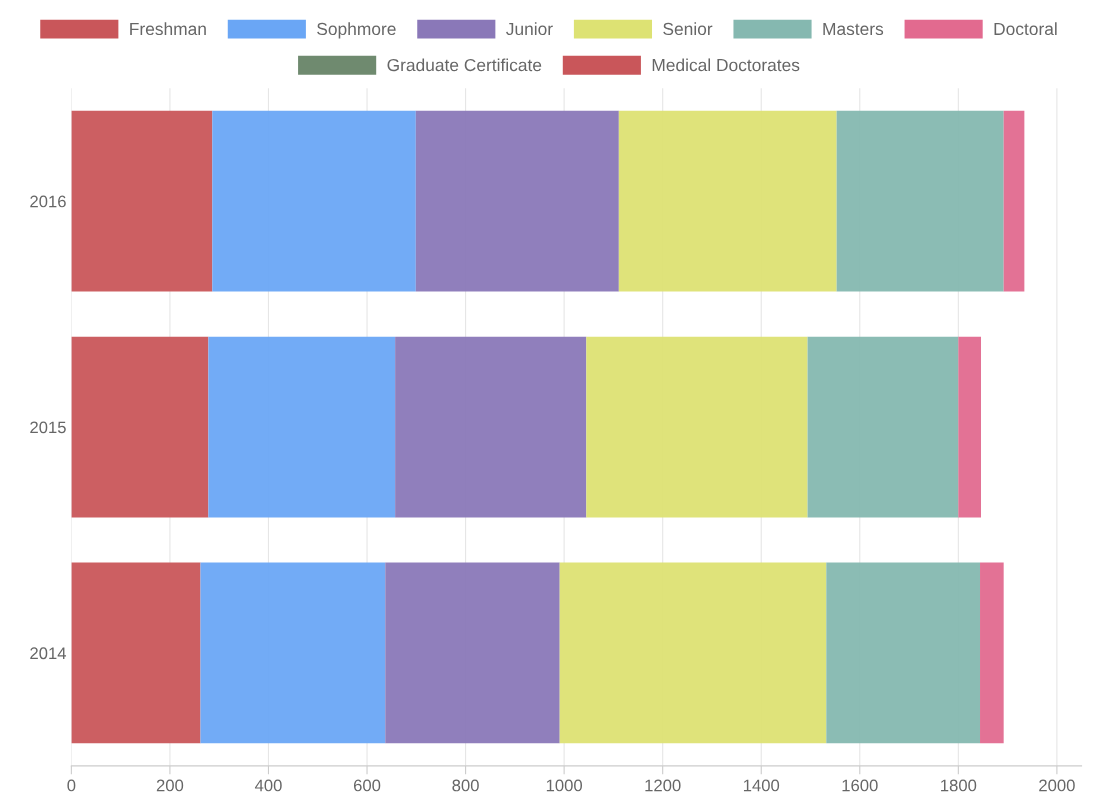 This screenshot has width=1098, height=802. What do you see at coordinates (268, 785) in the screenshot?
I see `x-tick-label: 400` at bounding box center [268, 785].